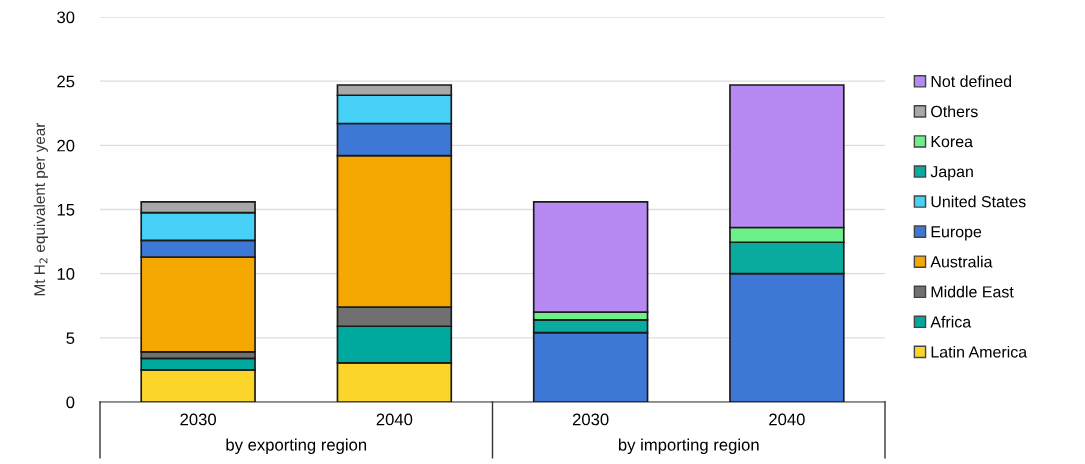 The image size is (1085, 464). What do you see at coordinates (70, 402) in the screenshot?
I see `y-tick-label: 0` at bounding box center [70, 402].